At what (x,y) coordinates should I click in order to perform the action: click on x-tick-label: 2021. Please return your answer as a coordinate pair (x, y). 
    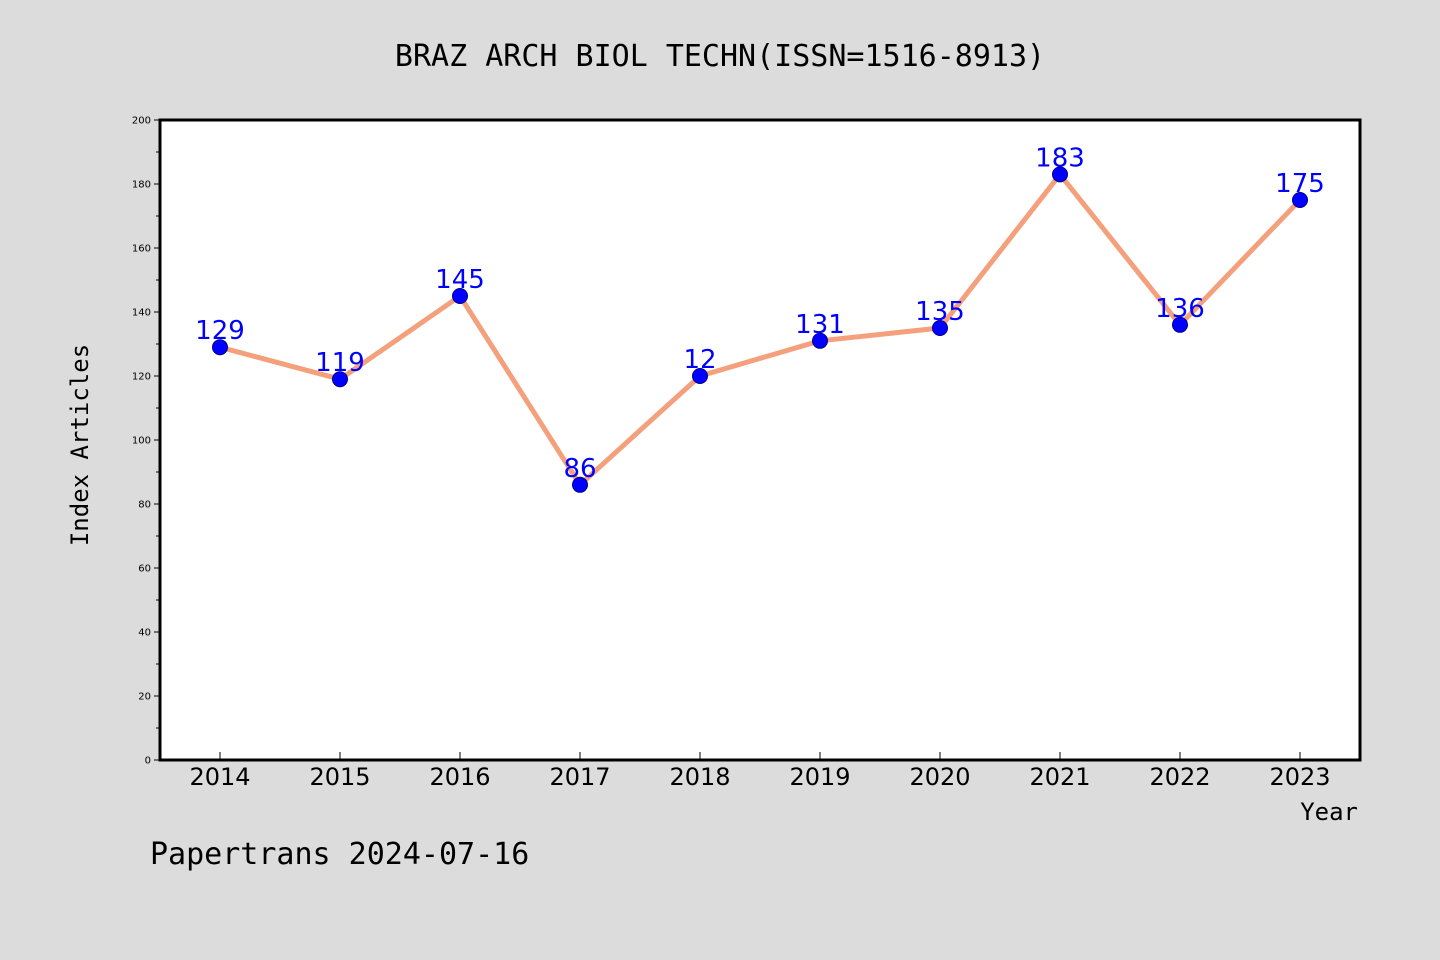
    Looking at the image, I should click on (1059, 777).